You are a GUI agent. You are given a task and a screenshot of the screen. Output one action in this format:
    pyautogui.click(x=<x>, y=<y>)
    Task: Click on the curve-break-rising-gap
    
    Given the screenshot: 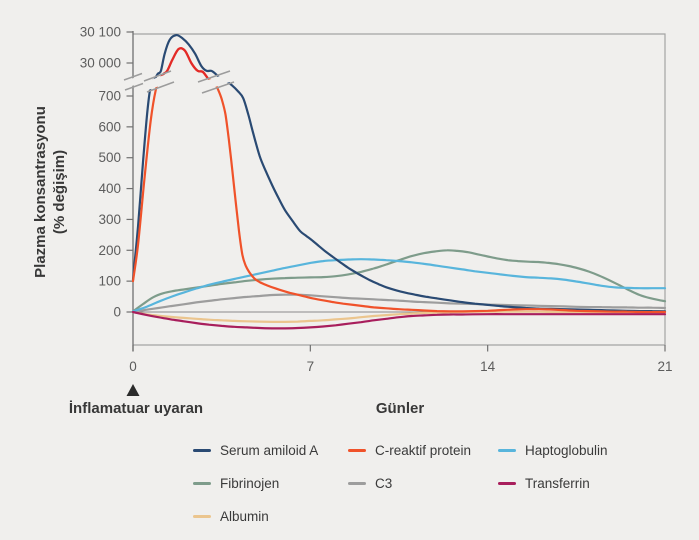 What is the action you would take?
    pyautogui.click(x=159, y=81)
    